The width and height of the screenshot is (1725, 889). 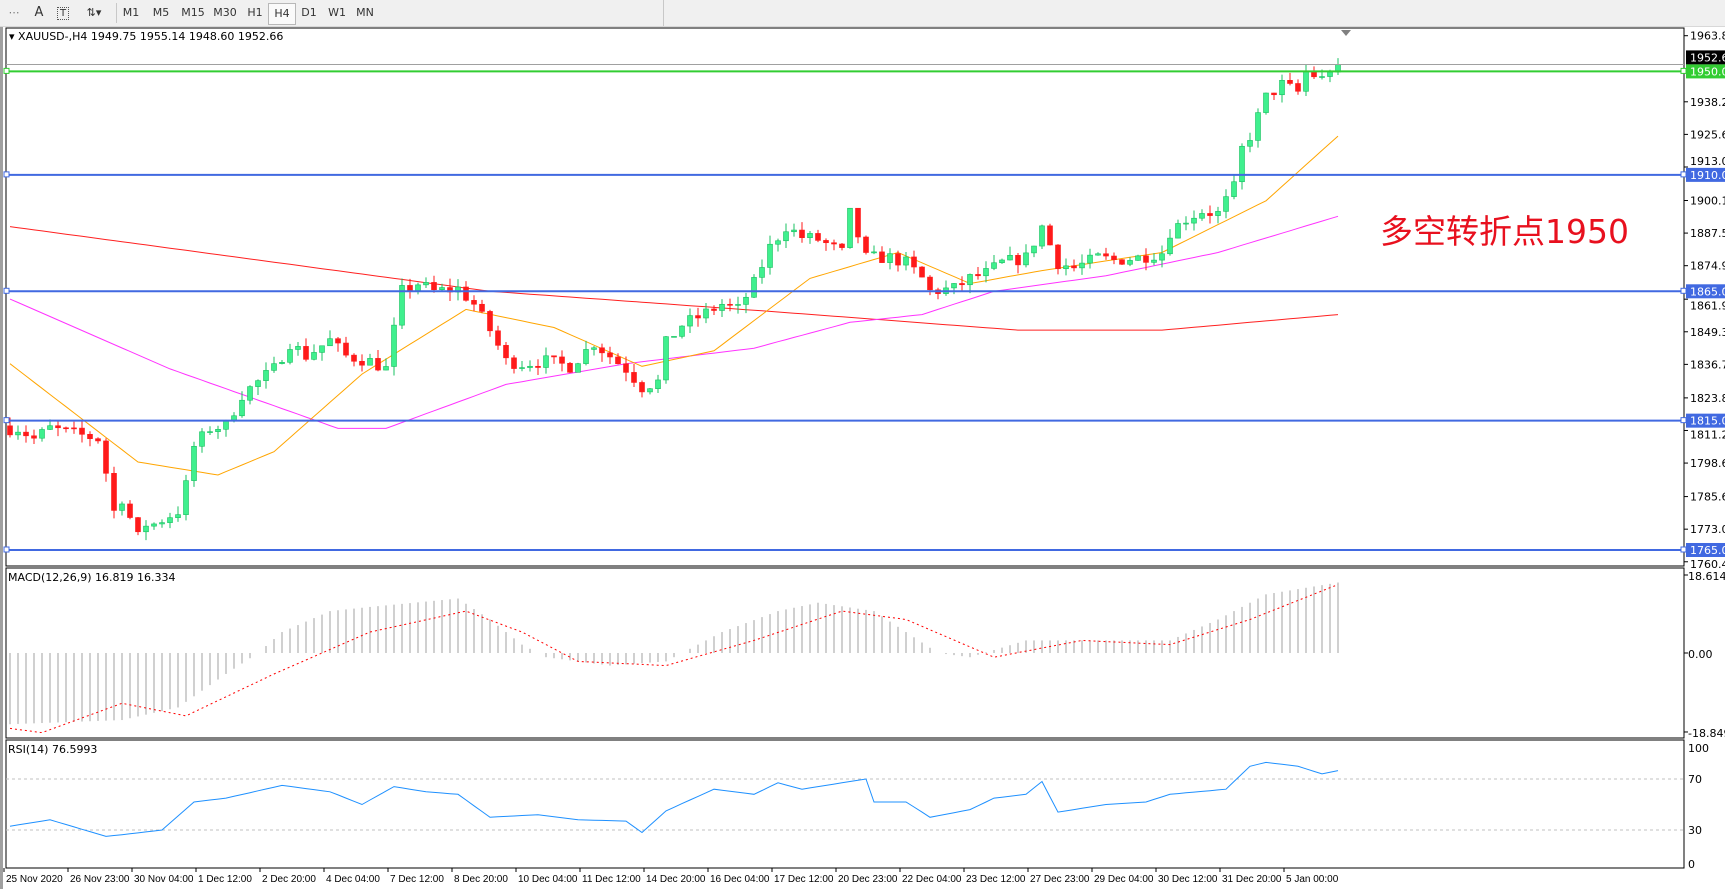 What do you see at coordinates (1707, 266) in the screenshot?
I see `price-axis-label: 1874.90` at bounding box center [1707, 266].